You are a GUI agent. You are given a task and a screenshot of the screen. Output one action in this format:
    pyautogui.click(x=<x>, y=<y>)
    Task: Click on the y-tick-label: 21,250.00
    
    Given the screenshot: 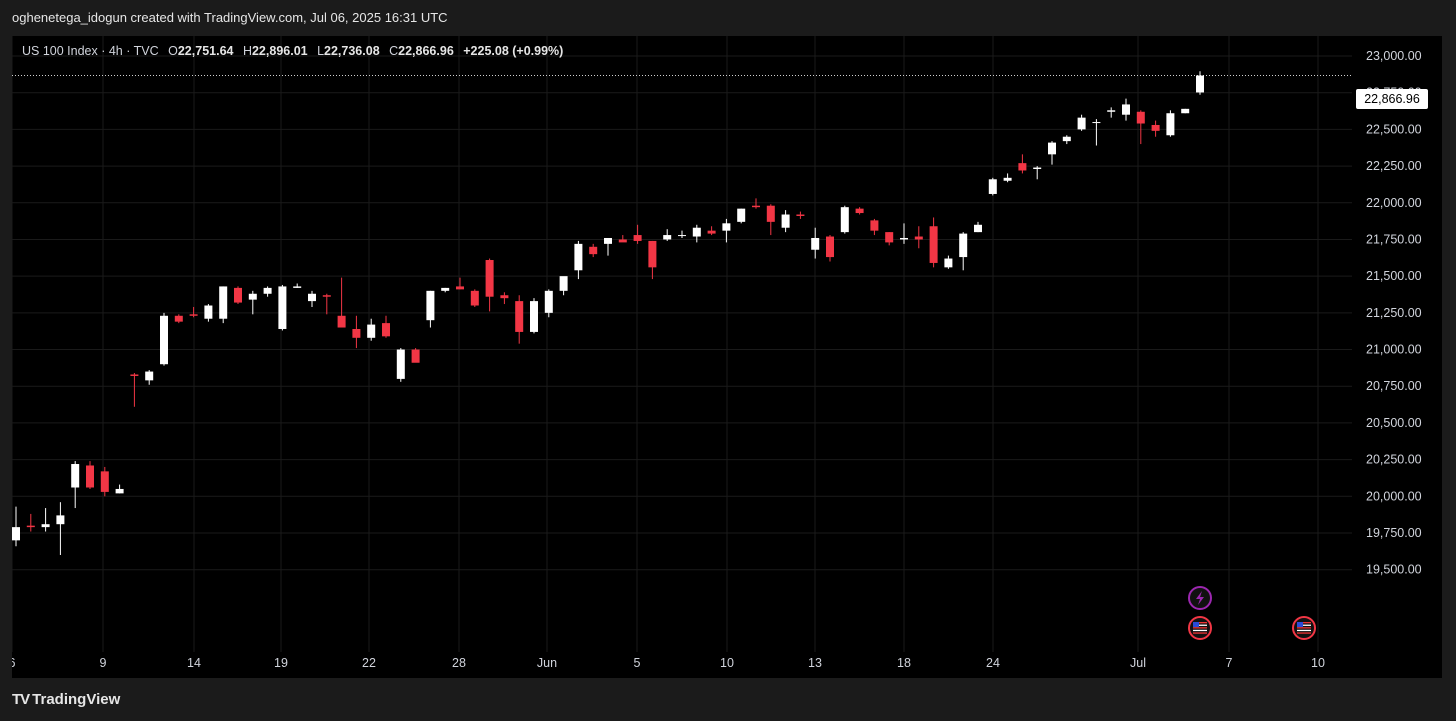 What is the action you would take?
    pyautogui.click(x=1394, y=313)
    